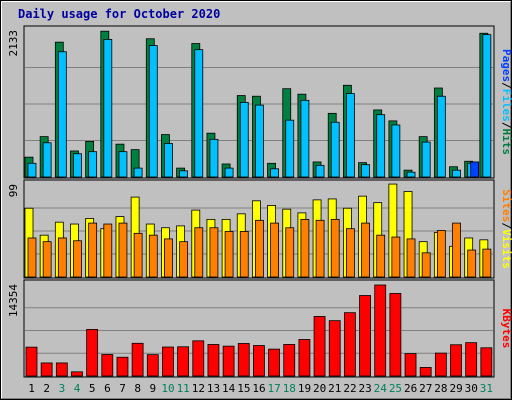  Describe the element at coordinates (455, 388) in the screenshot. I see `x-tick-29: 29` at that location.